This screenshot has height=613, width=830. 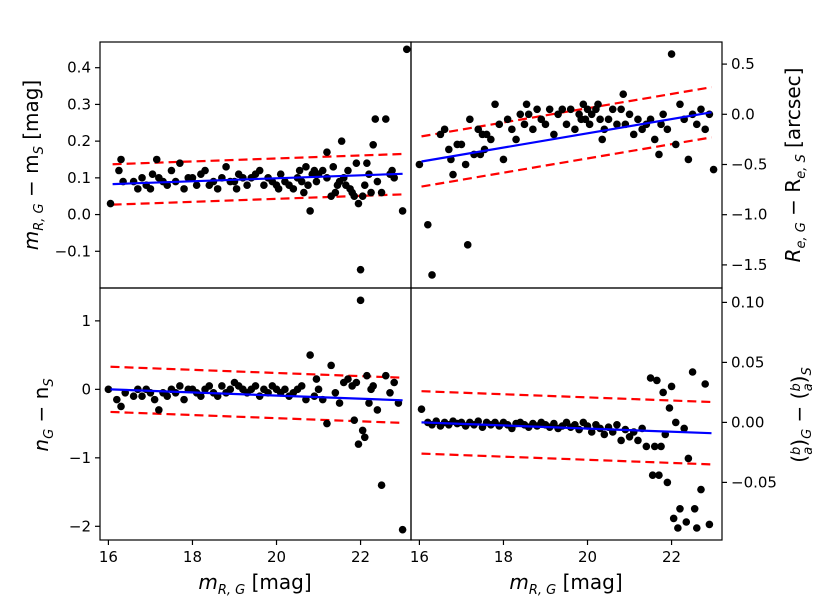 I want to click on ylabel-bottom-left: nG − nS, so click(x=43, y=414).